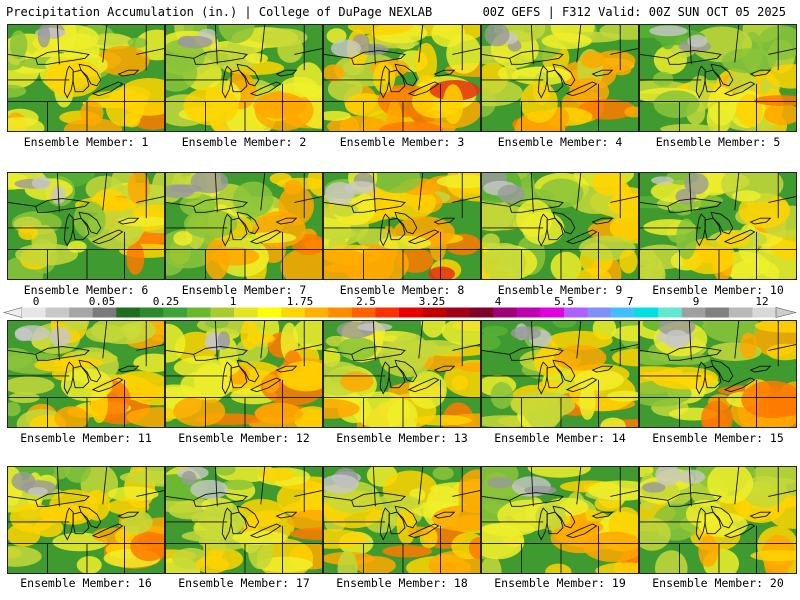 The height and width of the screenshot is (600, 800). I want to click on ensemble-member-label: Ensemble Member: 20, so click(718, 583).